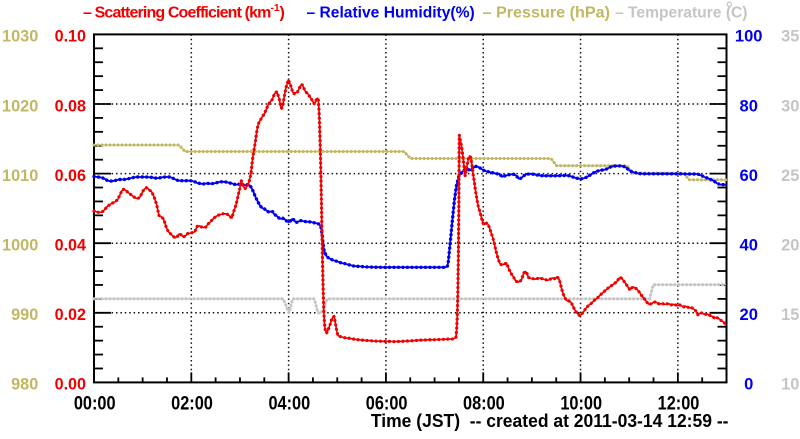 Image resolution: width=800 pixels, height=439 pixels. Describe the element at coordinates (749, 36) in the screenshot. I see `svg-text: 100` at that location.